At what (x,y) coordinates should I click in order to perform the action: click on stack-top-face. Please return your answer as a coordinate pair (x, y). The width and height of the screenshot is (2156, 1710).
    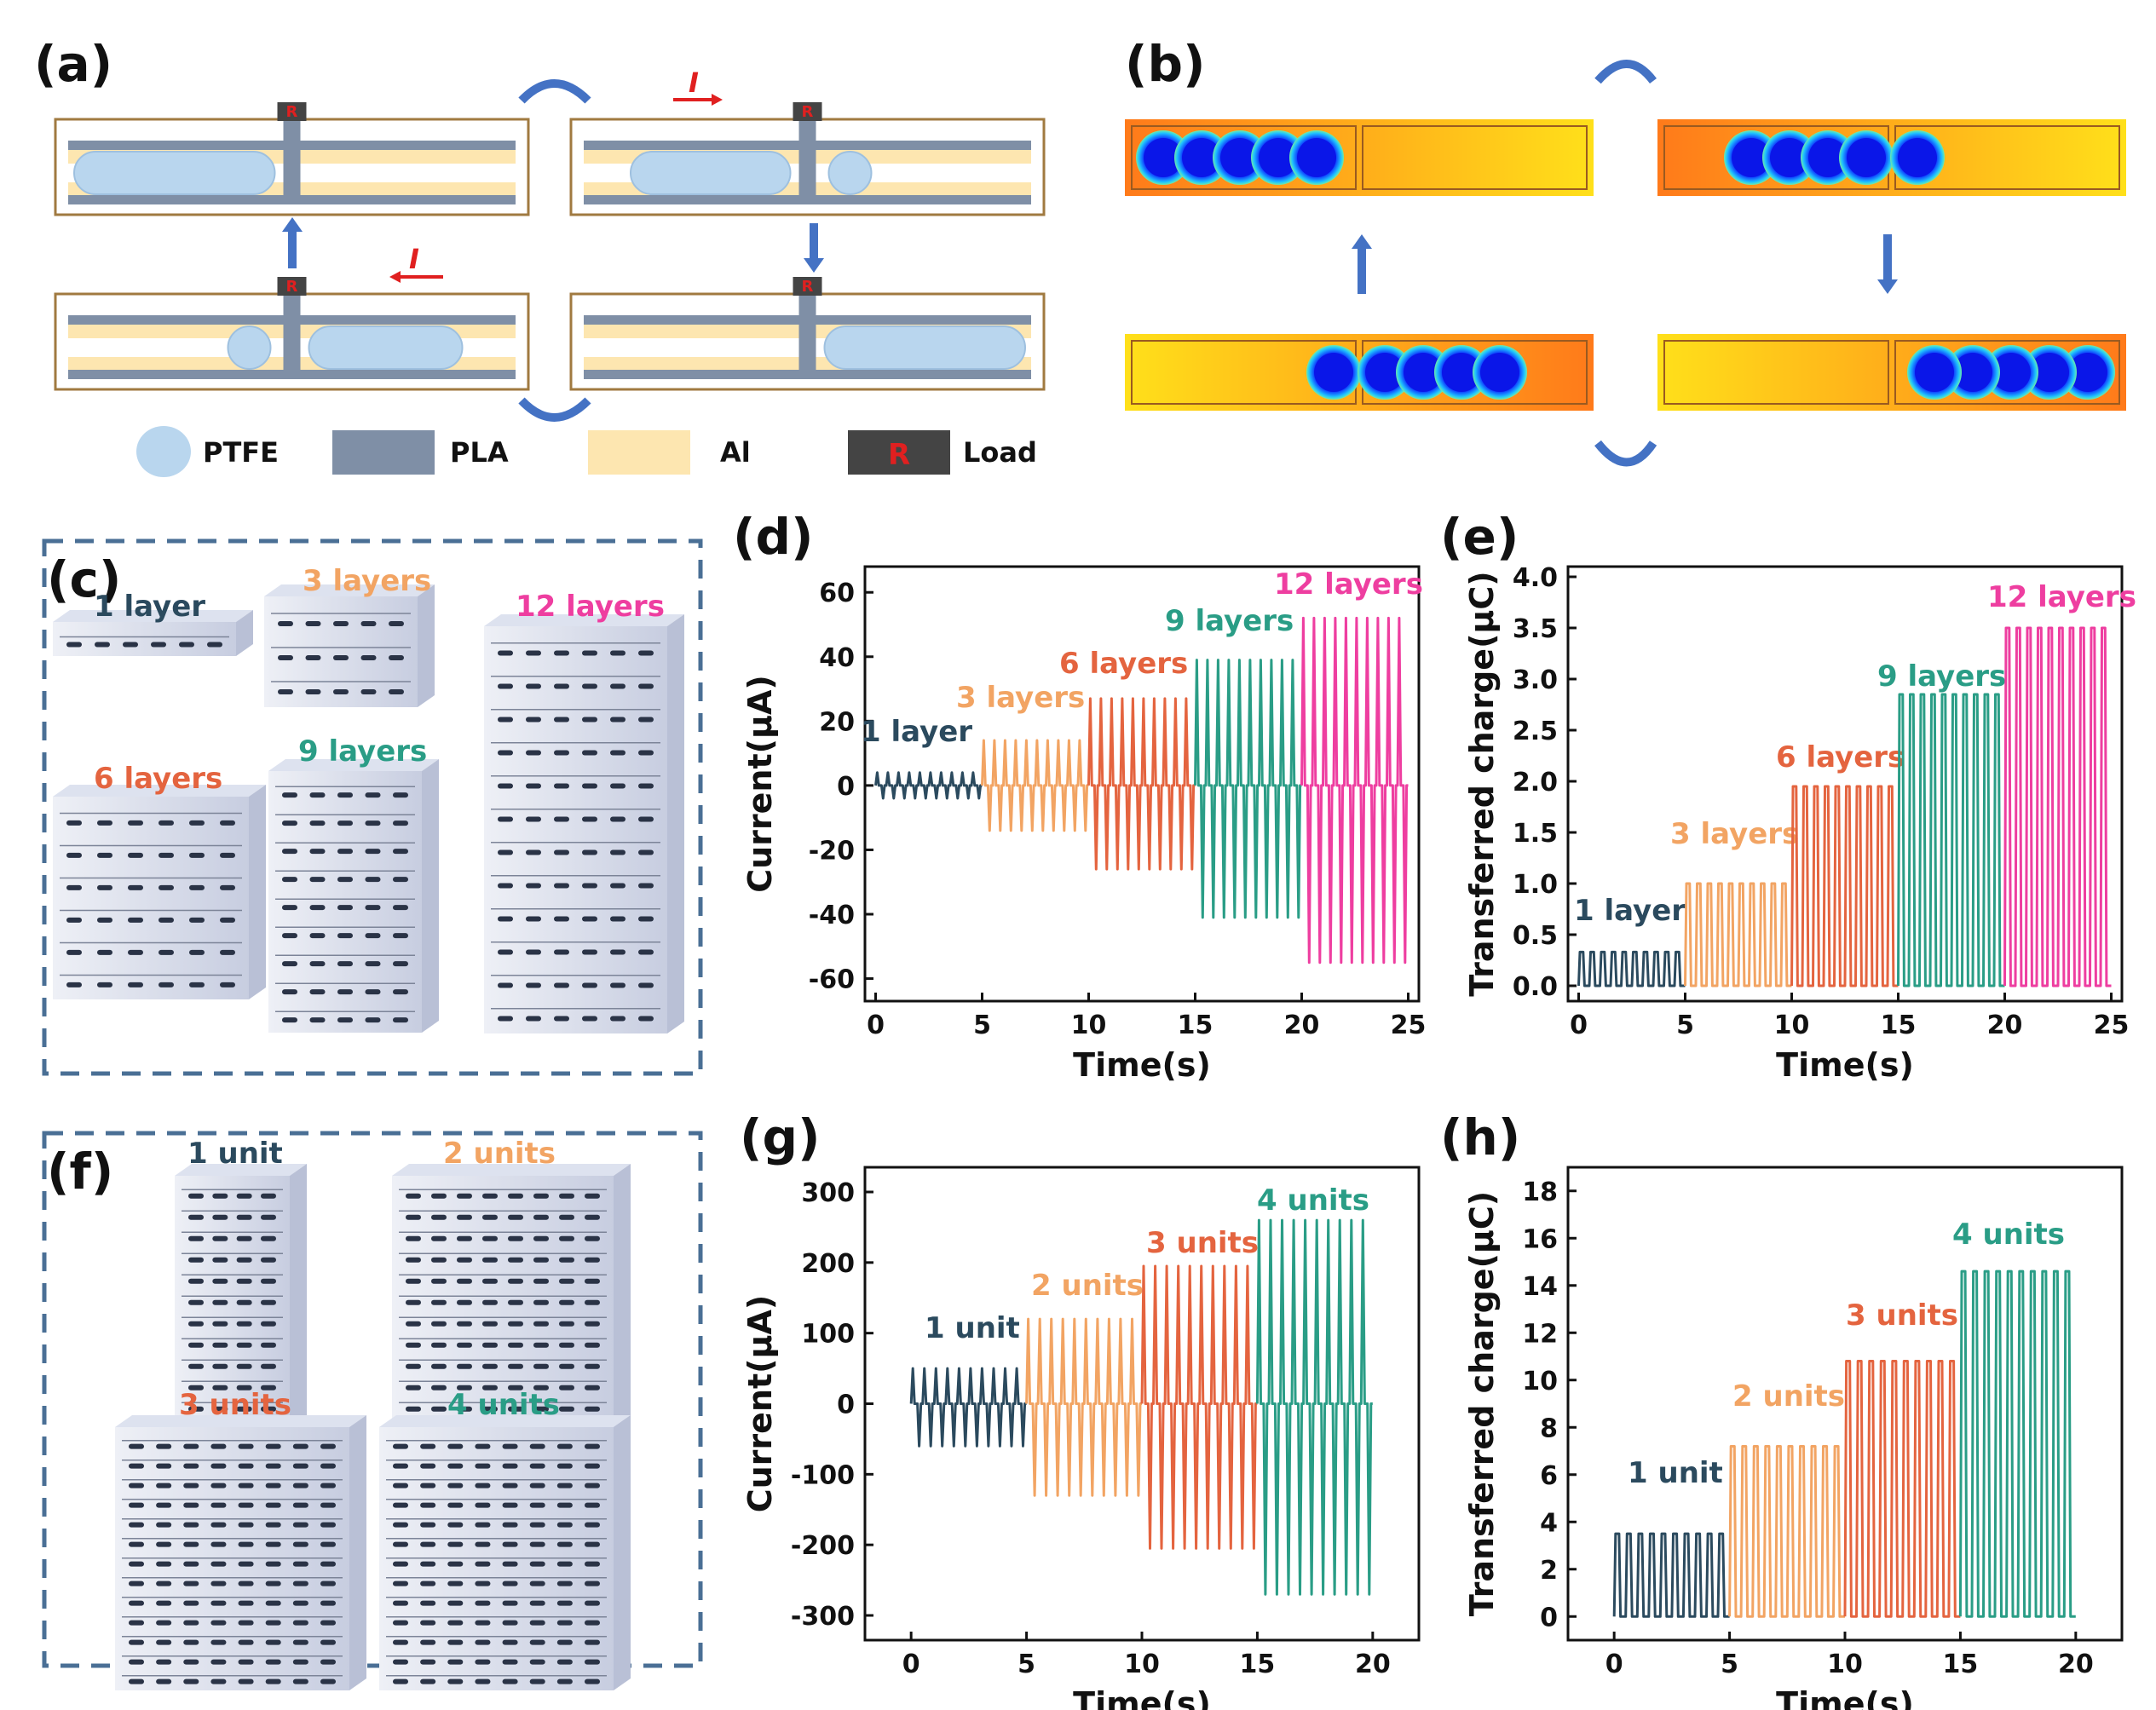
    Looking at the image, I should click on (511, 1170).